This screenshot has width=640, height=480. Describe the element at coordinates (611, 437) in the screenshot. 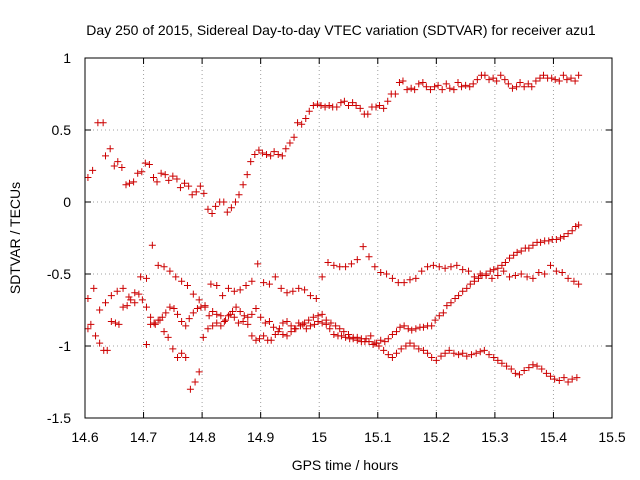

I see `x-tick-label: 15.5` at that location.